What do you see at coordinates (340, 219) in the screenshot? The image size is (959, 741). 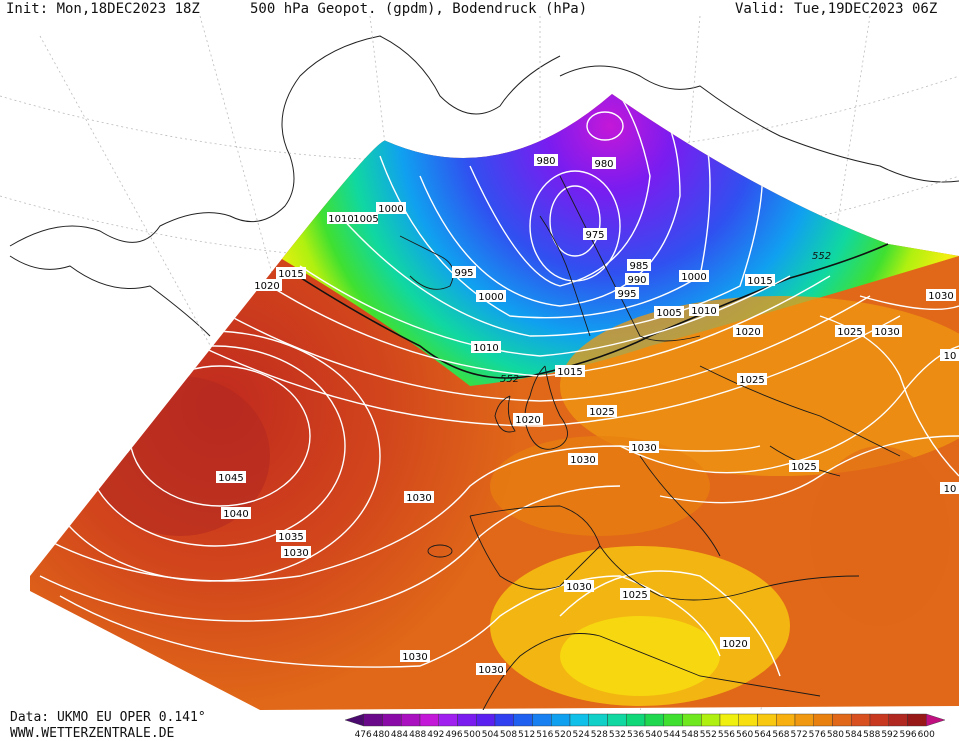 I see `svg-text: 1010` at bounding box center [340, 219].